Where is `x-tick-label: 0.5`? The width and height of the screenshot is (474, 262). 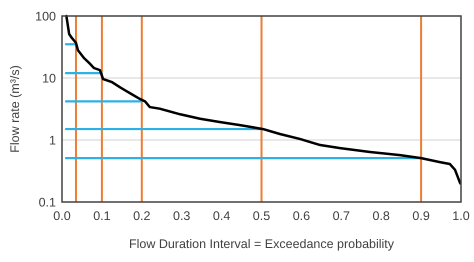 x-tick-label: 0.5 is located at coordinates (261, 216).